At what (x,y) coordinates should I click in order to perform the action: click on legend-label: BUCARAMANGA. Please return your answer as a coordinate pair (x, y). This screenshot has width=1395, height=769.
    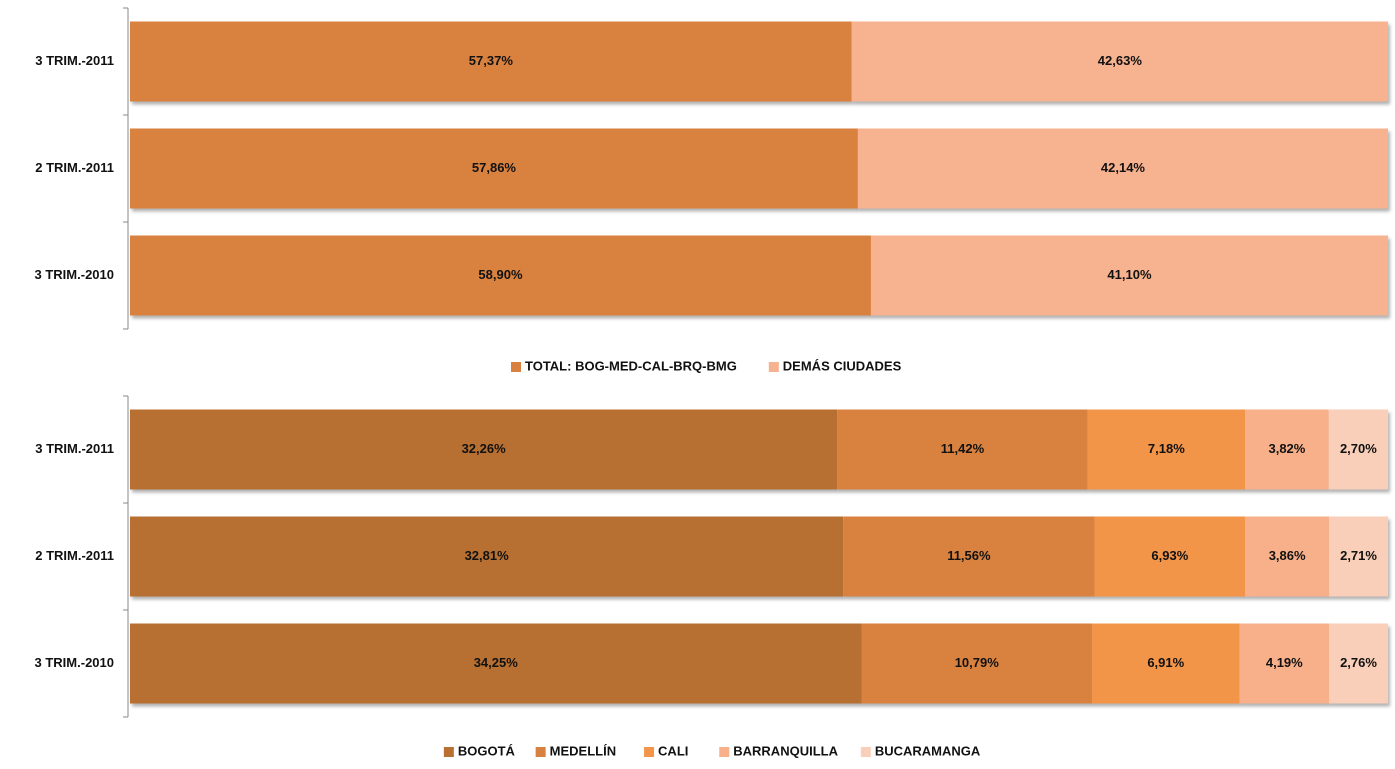
    Looking at the image, I should click on (928, 750).